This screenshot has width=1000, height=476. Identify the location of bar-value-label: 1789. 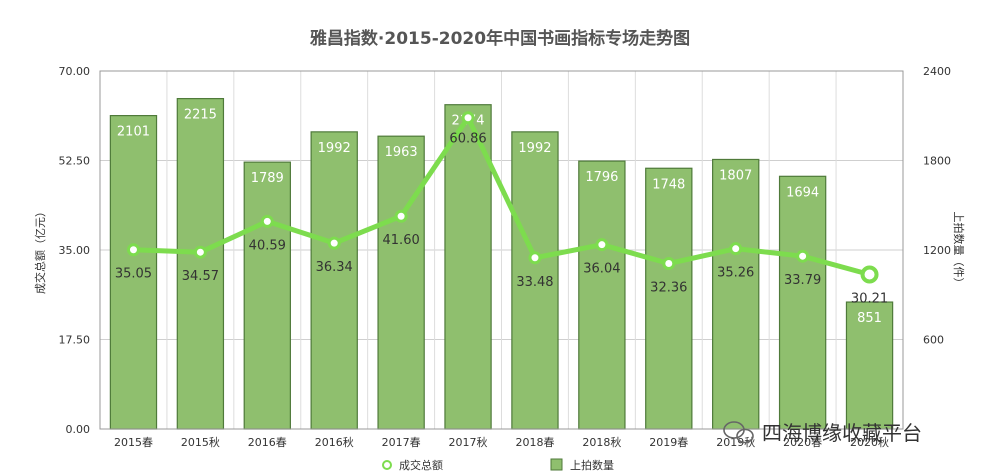
(267, 178).